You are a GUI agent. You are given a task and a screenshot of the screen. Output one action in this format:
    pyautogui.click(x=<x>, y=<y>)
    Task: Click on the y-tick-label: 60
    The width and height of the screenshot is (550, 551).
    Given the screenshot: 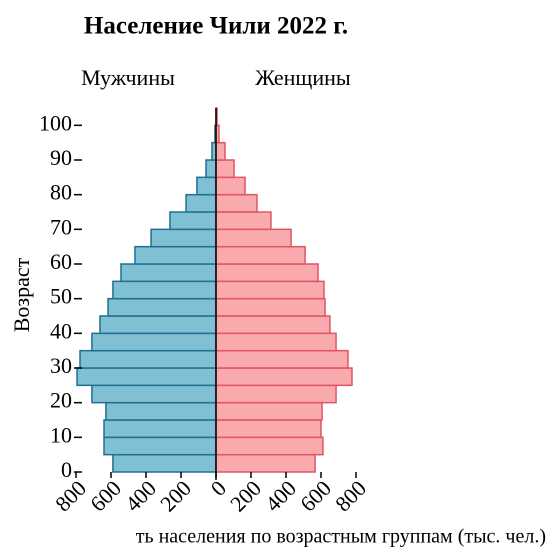 What is the action you would take?
    pyautogui.click(x=61, y=261)
    